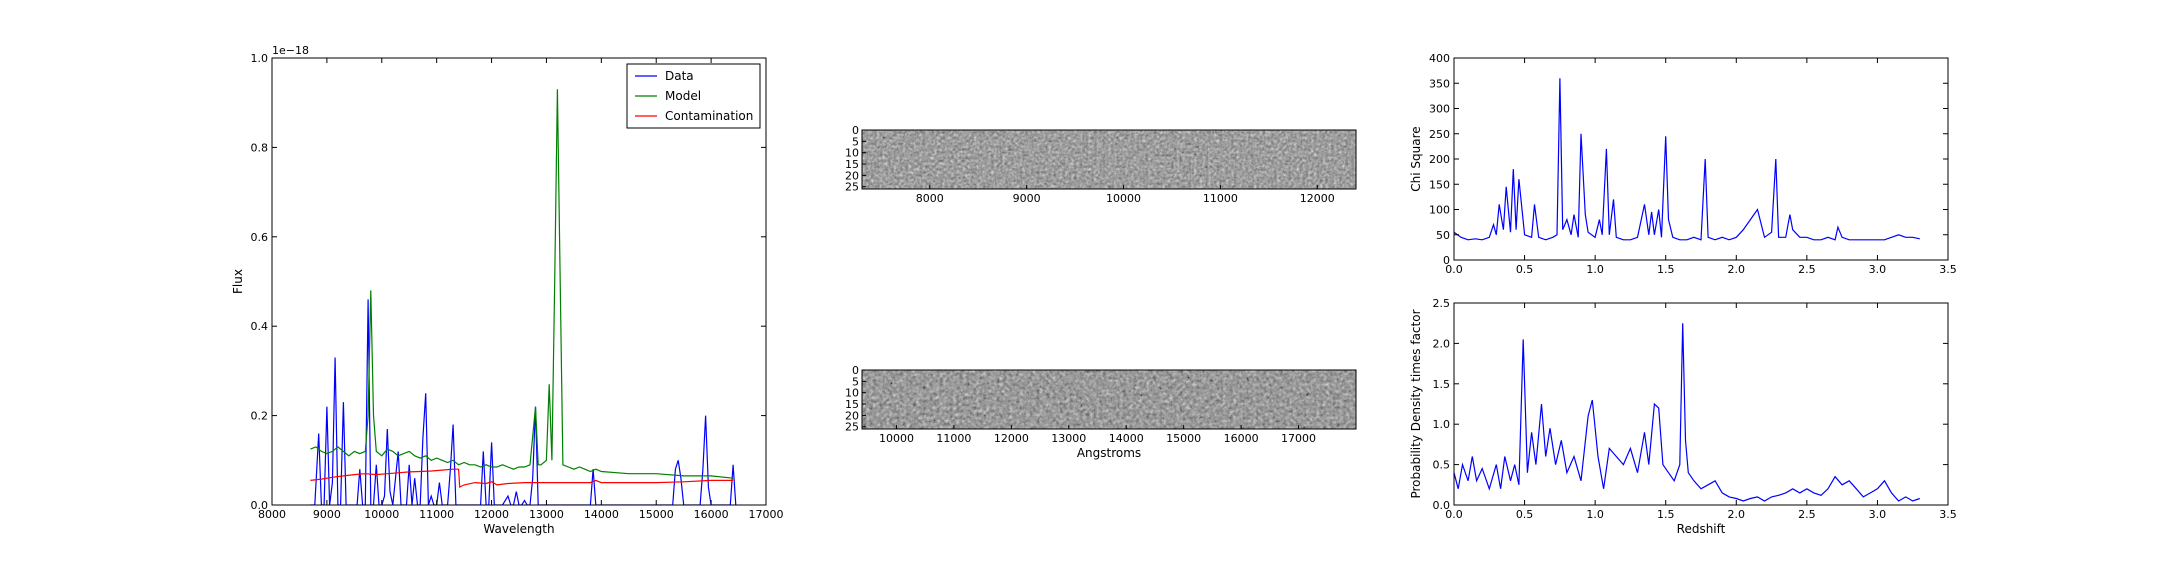 Image resolution: width=2160 pixels, height=576 pixels. What do you see at coordinates (1439, 210) in the screenshot?
I see `y-tick-label: 100` at bounding box center [1439, 210].